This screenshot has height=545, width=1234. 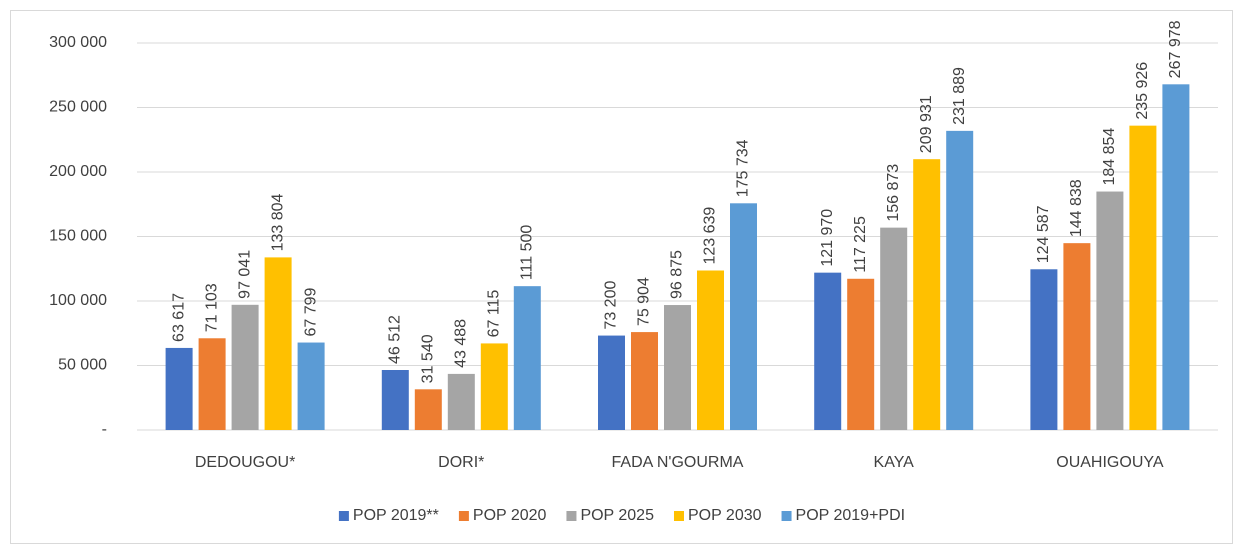 I want to click on data-label: 124 587, so click(x=1043, y=234).